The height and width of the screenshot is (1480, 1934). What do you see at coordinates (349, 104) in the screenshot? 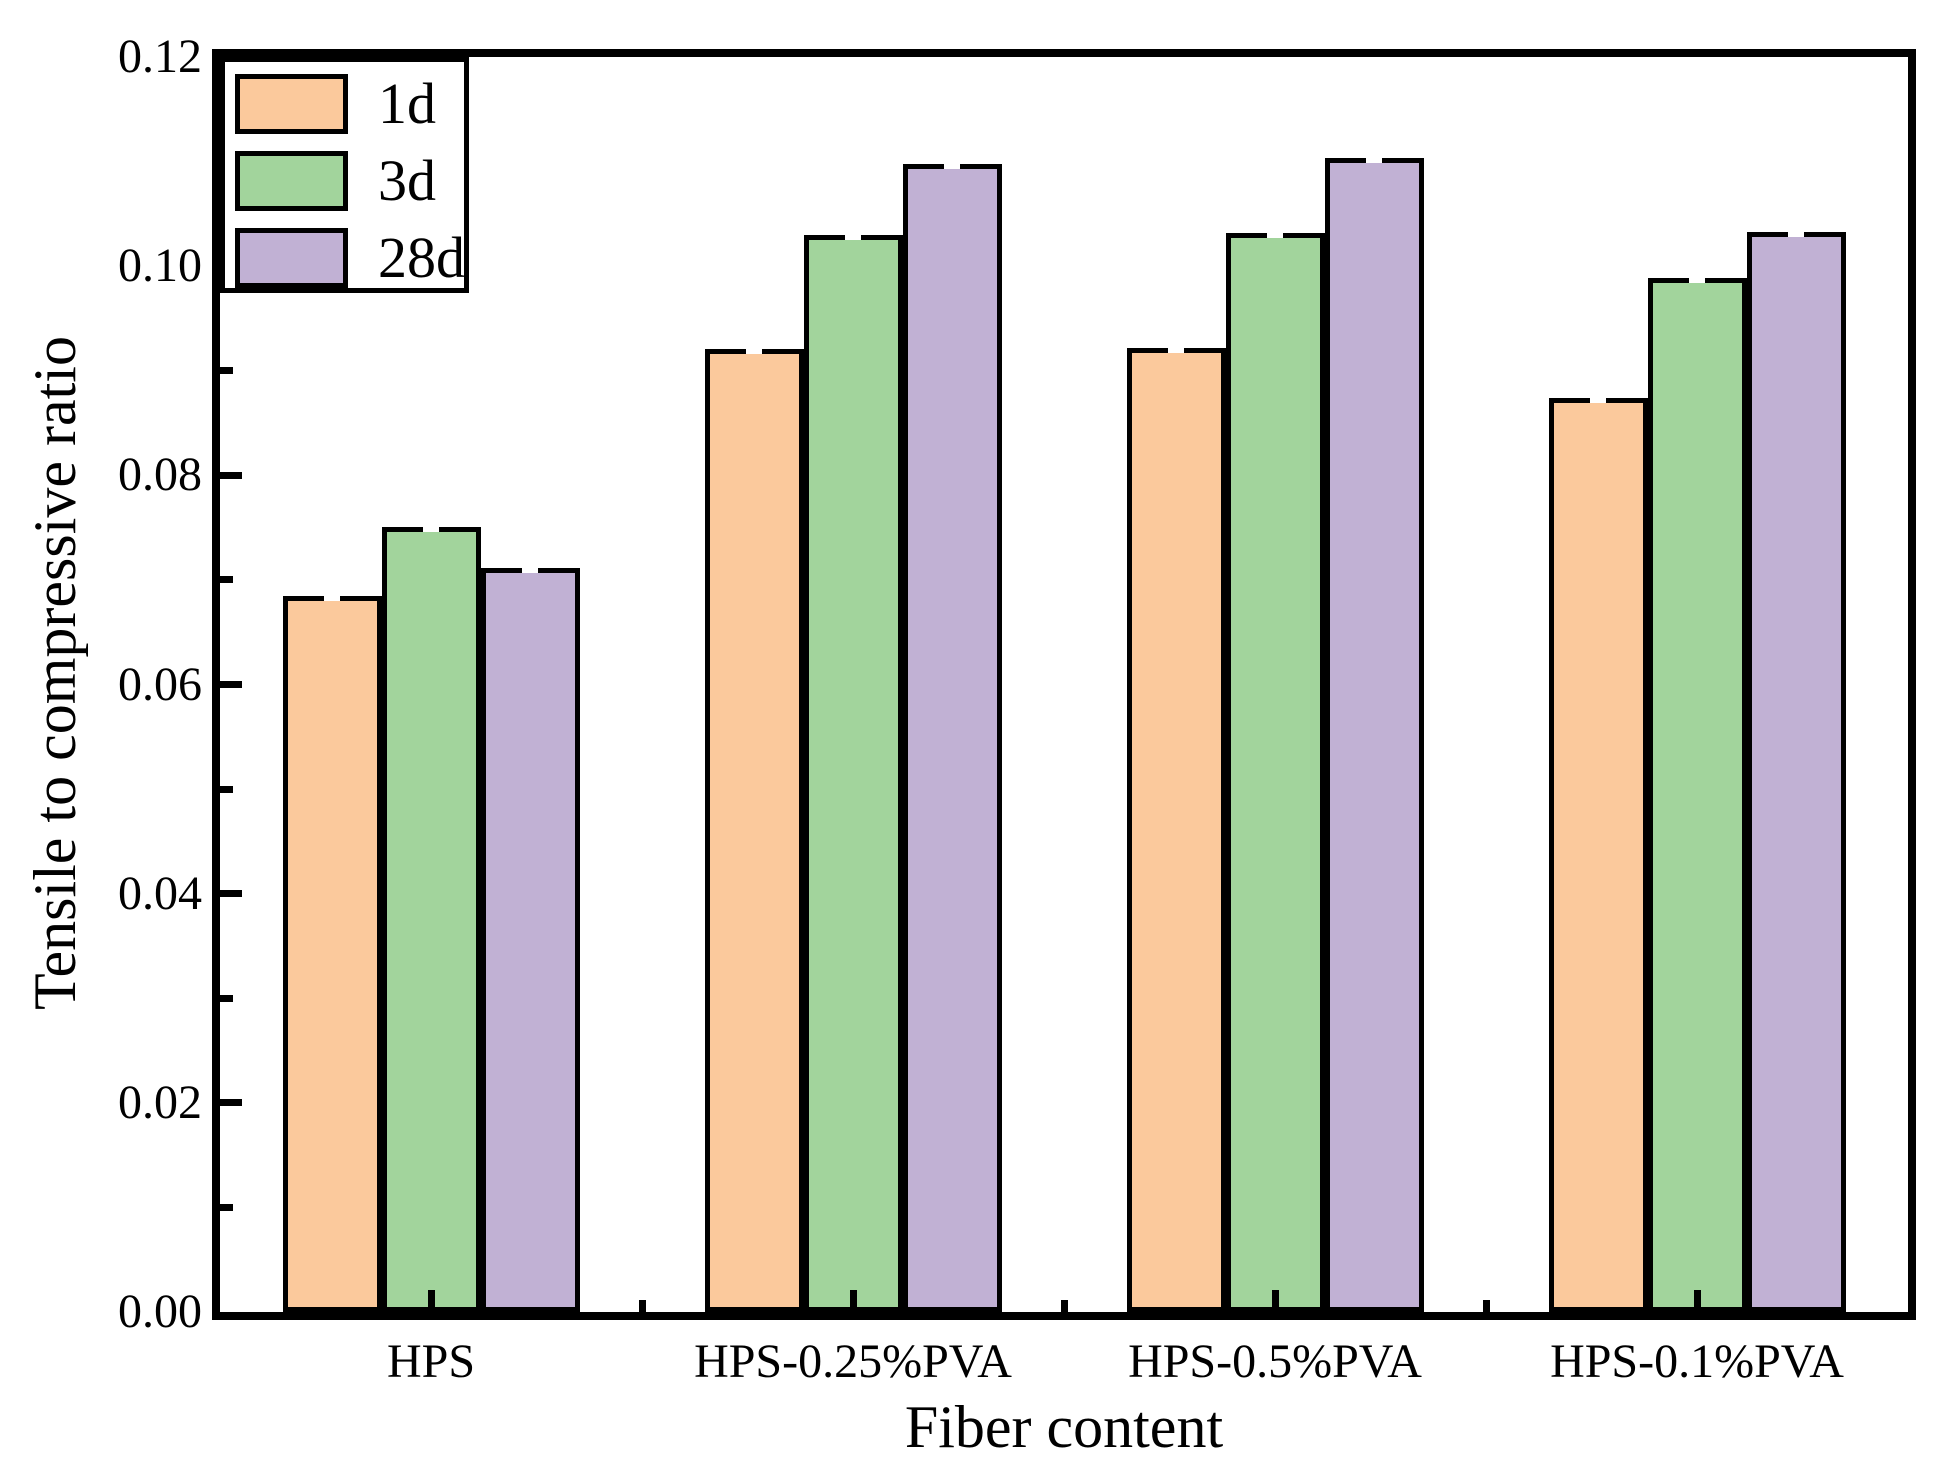
I see `legend-entry-1d: 1d` at bounding box center [349, 104].